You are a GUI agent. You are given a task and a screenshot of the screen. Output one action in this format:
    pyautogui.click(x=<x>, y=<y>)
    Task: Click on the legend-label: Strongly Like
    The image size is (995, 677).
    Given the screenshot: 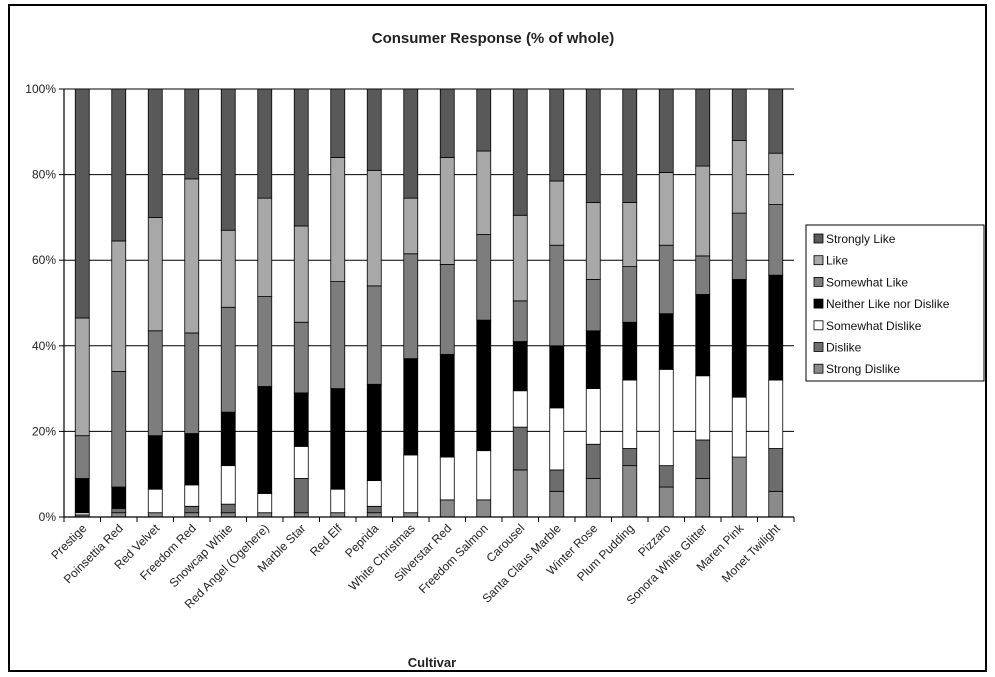 What is the action you would take?
    pyautogui.click(x=861, y=239)
    